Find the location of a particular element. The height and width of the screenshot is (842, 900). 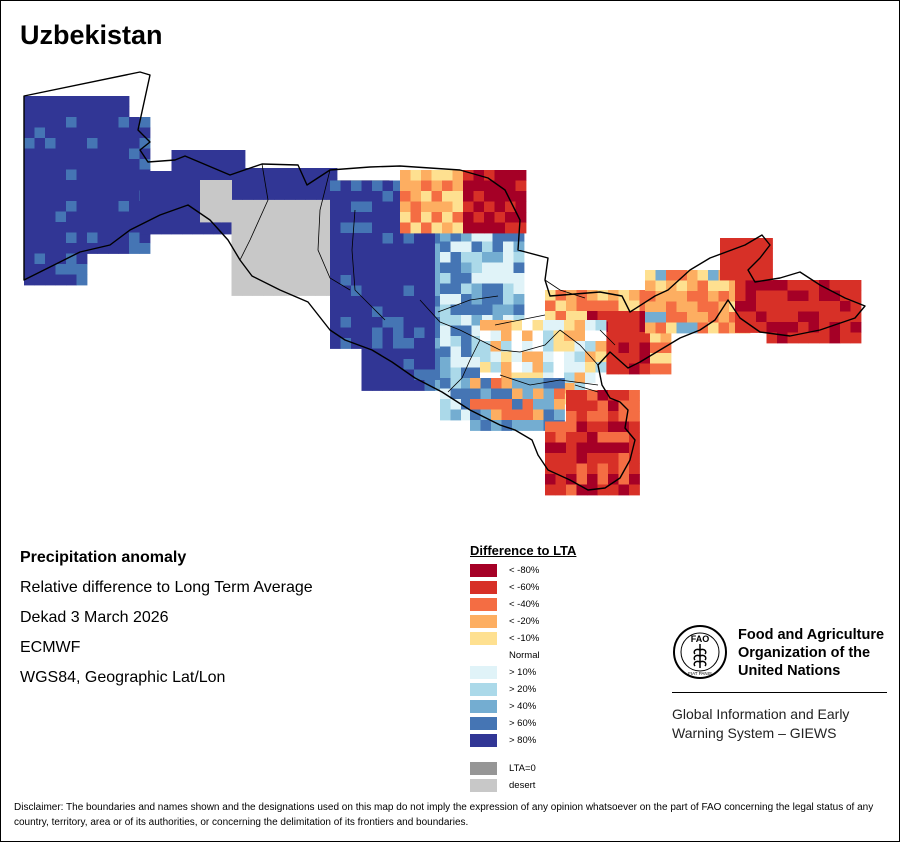

fao-logo: FAO FIAT PANIS is located at coordinates (700, 652).